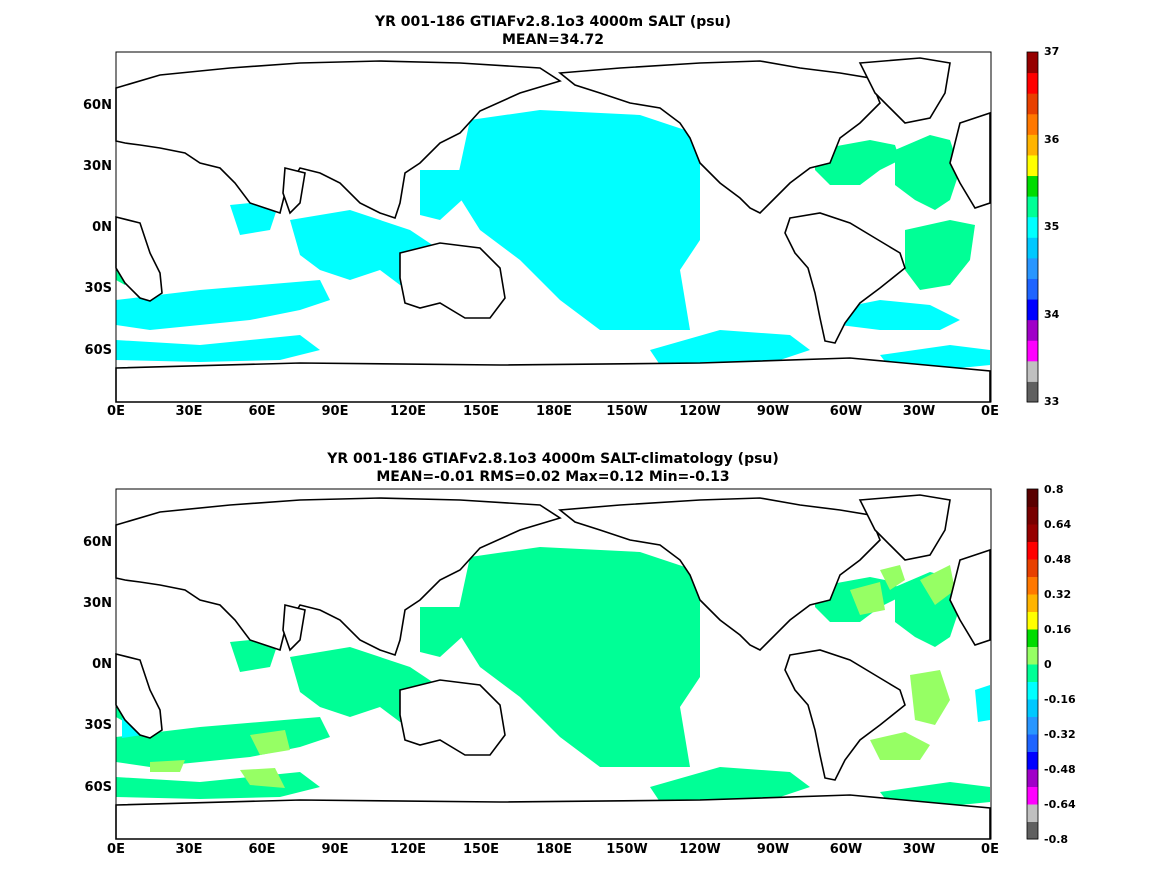 The width and height of the screenshot is (1167, 875). Describe the element at coordinates (98, 350) in the screenshot. I see `panel-1-ytick: 60S` at that location.